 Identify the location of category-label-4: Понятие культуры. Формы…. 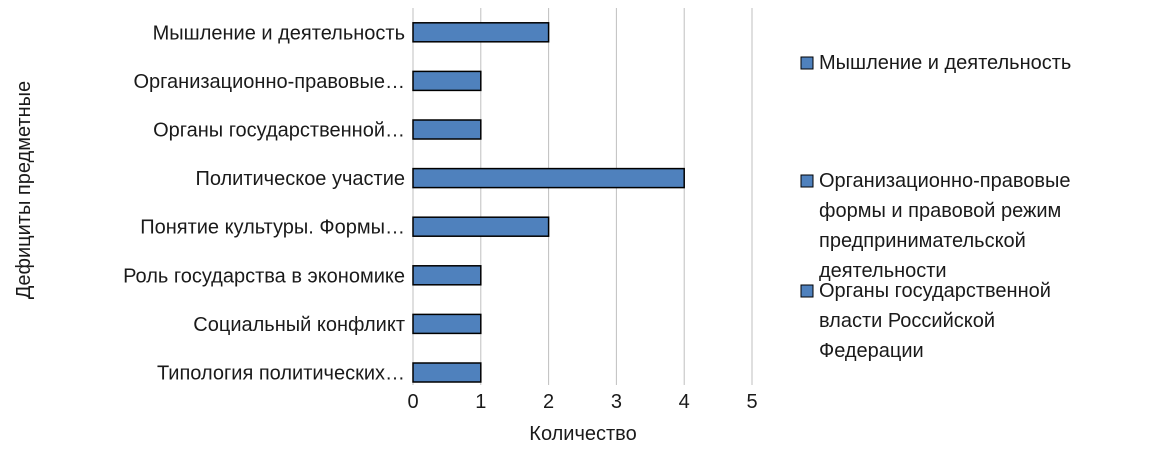
(272, 228).